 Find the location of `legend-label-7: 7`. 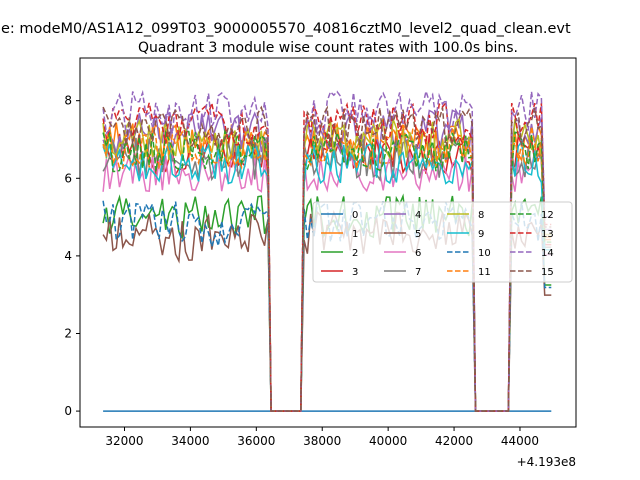

legend-label-7: 7 is located at coordinates (418, 272).